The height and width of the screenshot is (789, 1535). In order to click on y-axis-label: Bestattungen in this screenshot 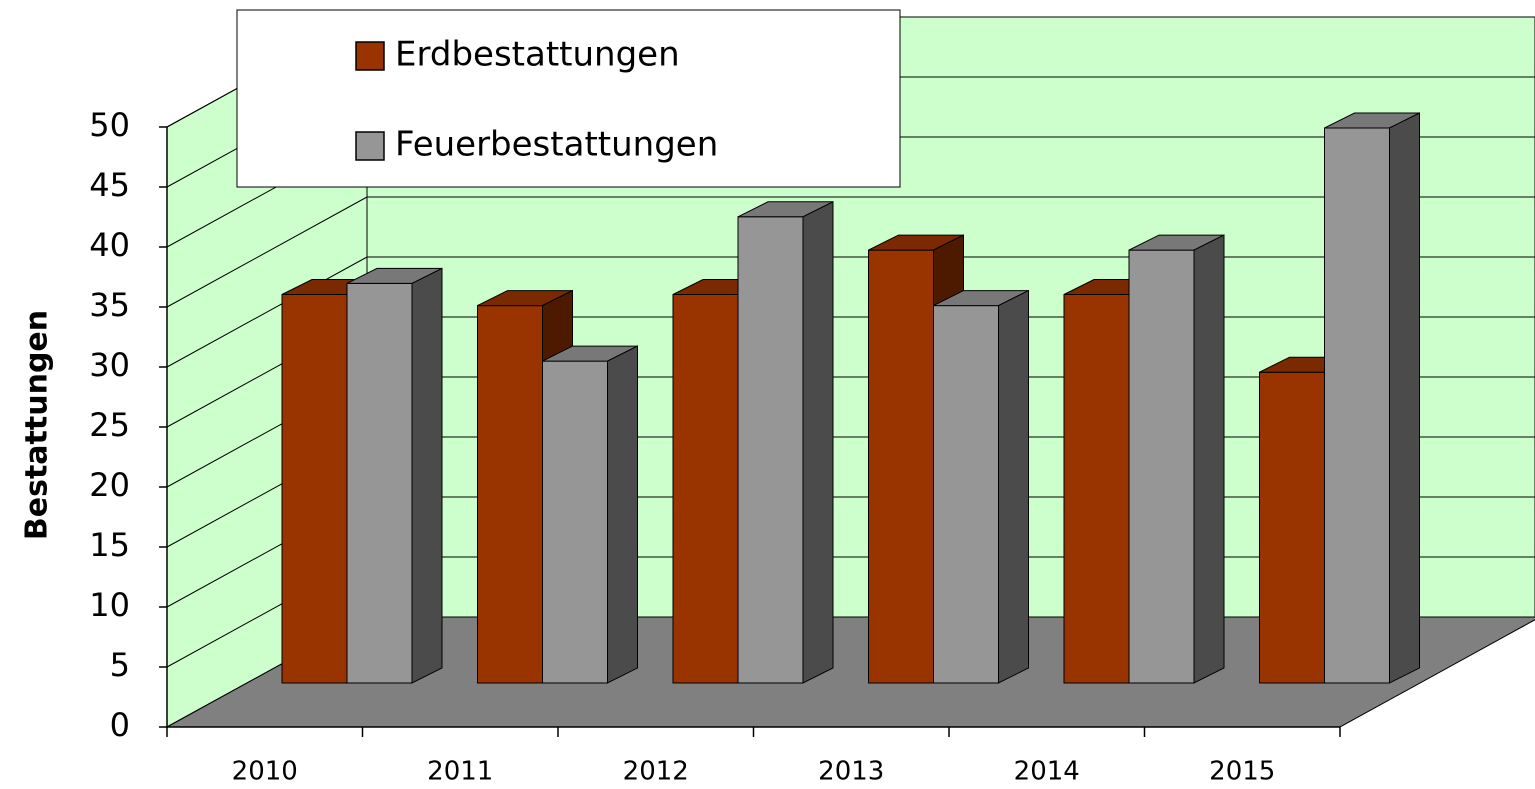, I will do `click(37, 425)`.